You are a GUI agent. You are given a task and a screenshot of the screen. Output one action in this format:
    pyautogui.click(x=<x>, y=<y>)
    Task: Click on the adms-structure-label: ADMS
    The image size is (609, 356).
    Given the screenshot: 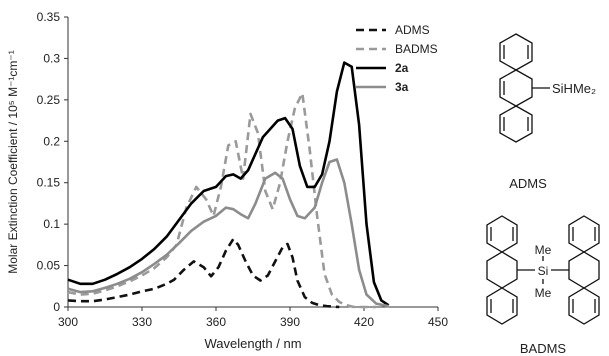 What is the action you would take?
    pyautogui.click(x=528, y=183)
    